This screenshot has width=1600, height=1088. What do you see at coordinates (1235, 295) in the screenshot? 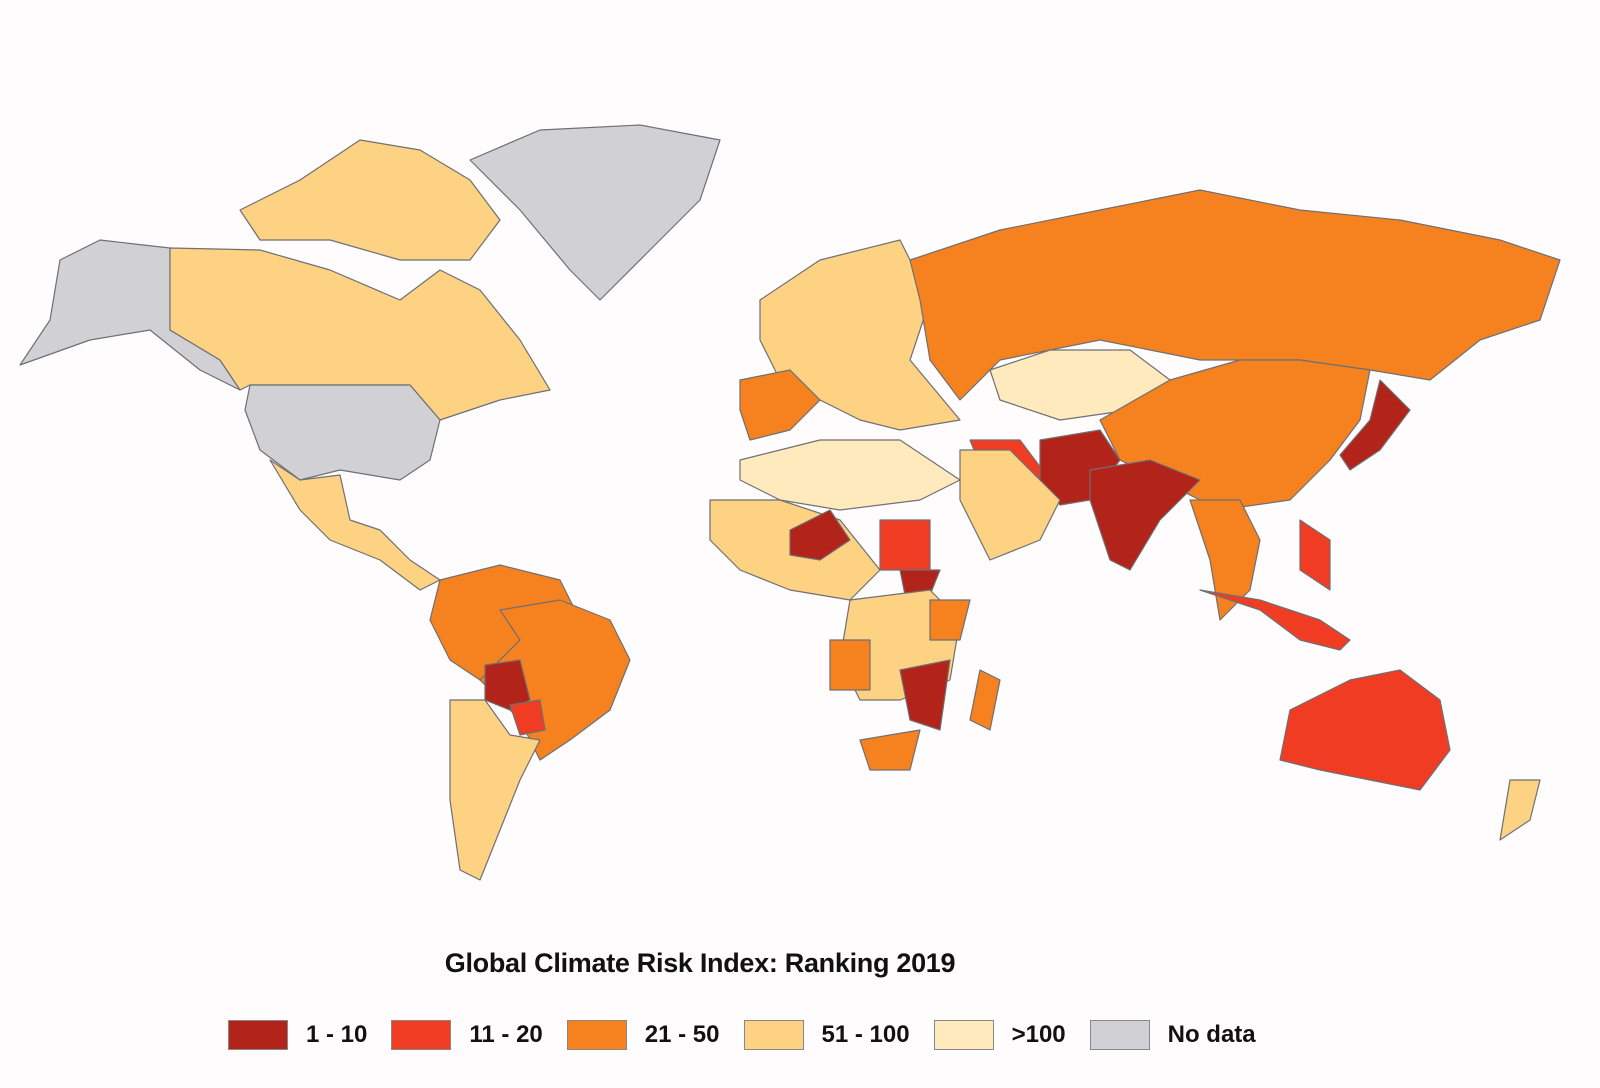
I see `region-russia` at bounding box center [1235, 295].